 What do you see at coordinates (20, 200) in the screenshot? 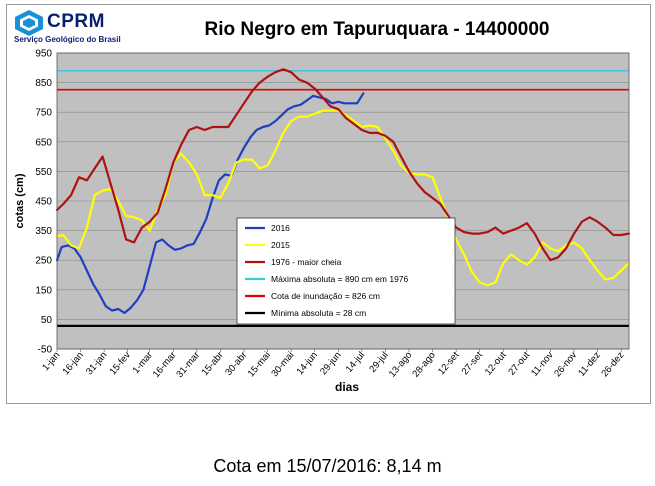
I see `y-axis-label: cotas (cm)` at bounding box center [20, 200].